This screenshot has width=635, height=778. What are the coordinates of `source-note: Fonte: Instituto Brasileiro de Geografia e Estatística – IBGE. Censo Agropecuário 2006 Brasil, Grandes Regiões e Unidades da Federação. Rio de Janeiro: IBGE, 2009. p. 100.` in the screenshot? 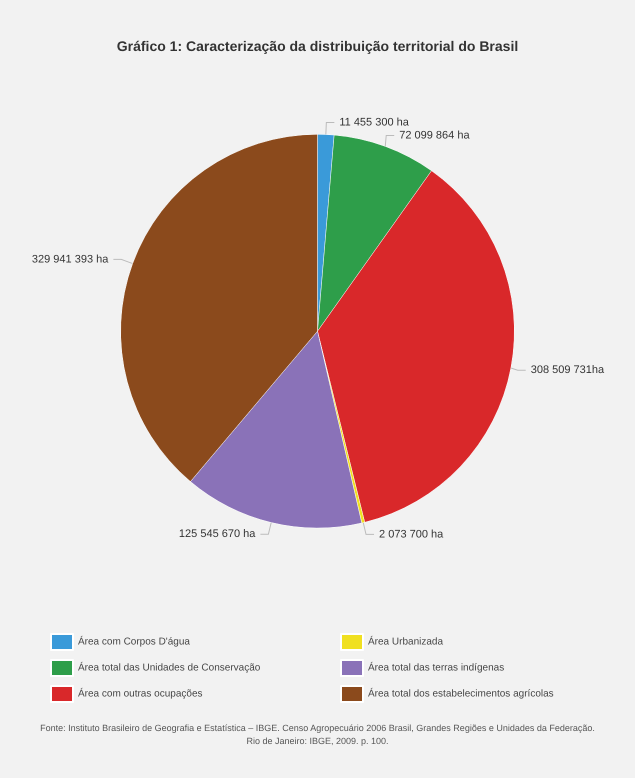 It's located at (317, 735).